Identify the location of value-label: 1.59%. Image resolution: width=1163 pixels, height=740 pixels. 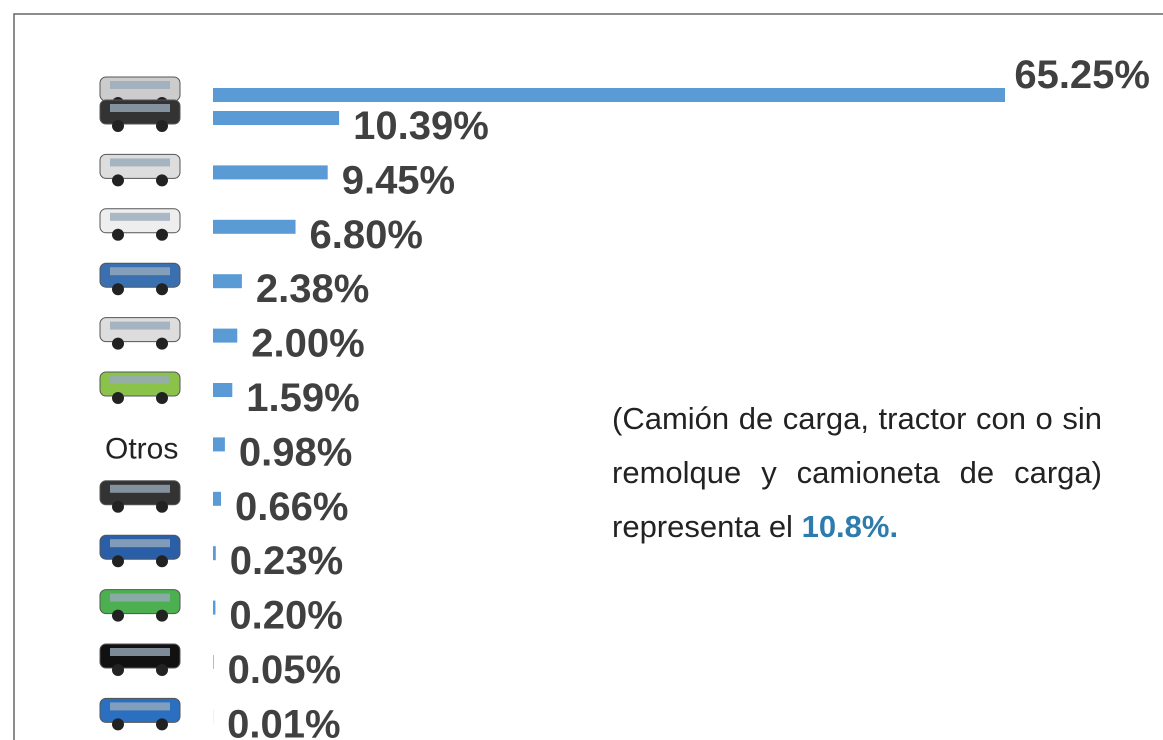
(302, 398).